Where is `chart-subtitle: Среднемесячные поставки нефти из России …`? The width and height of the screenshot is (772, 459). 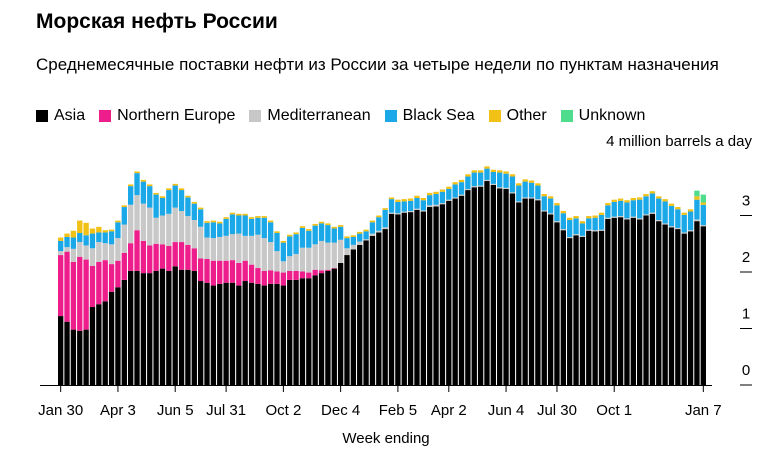 chart-subtitle: Среднемесячные поставки нефти из России … is located at coordinates (377, 64).